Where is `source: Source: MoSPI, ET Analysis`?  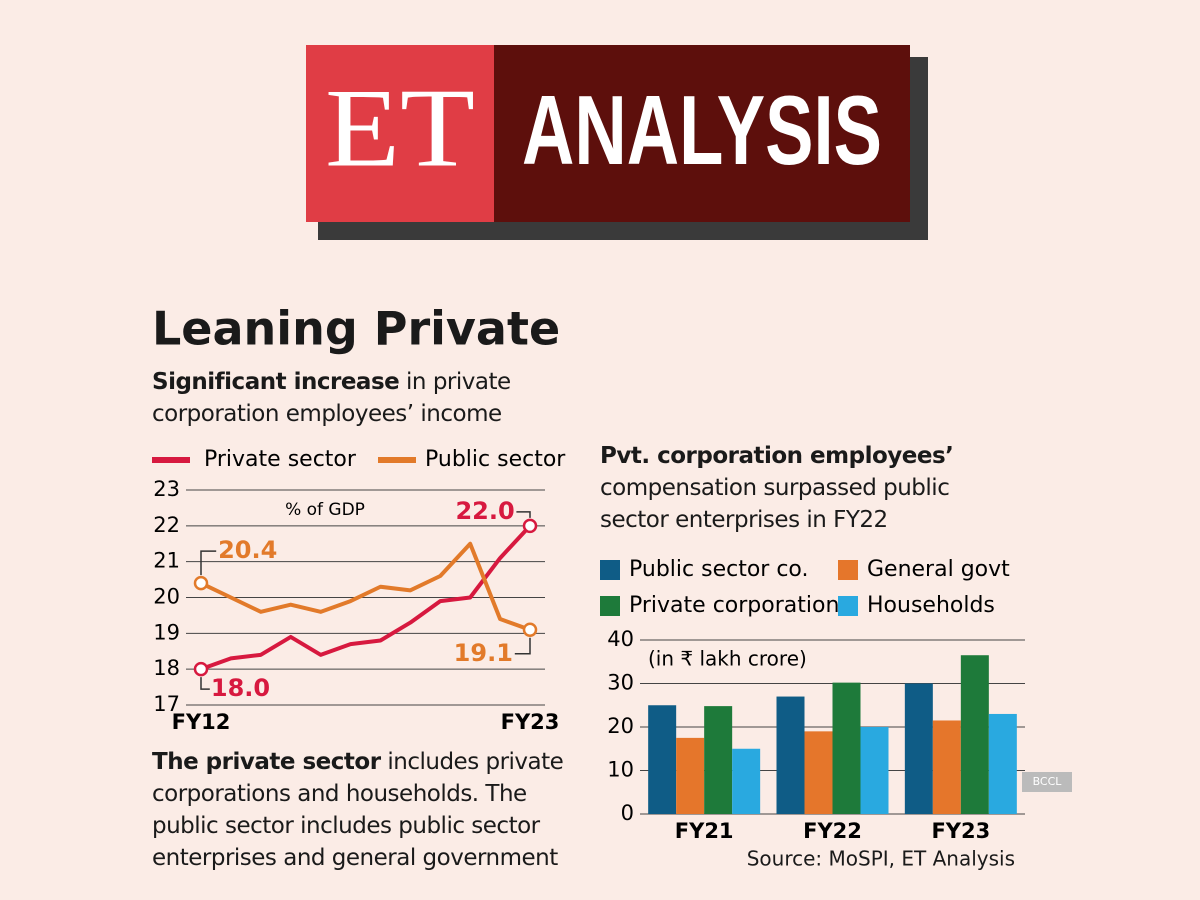
source: Source: MoSPI, ET Analysis is located at coordinates (881, 859).